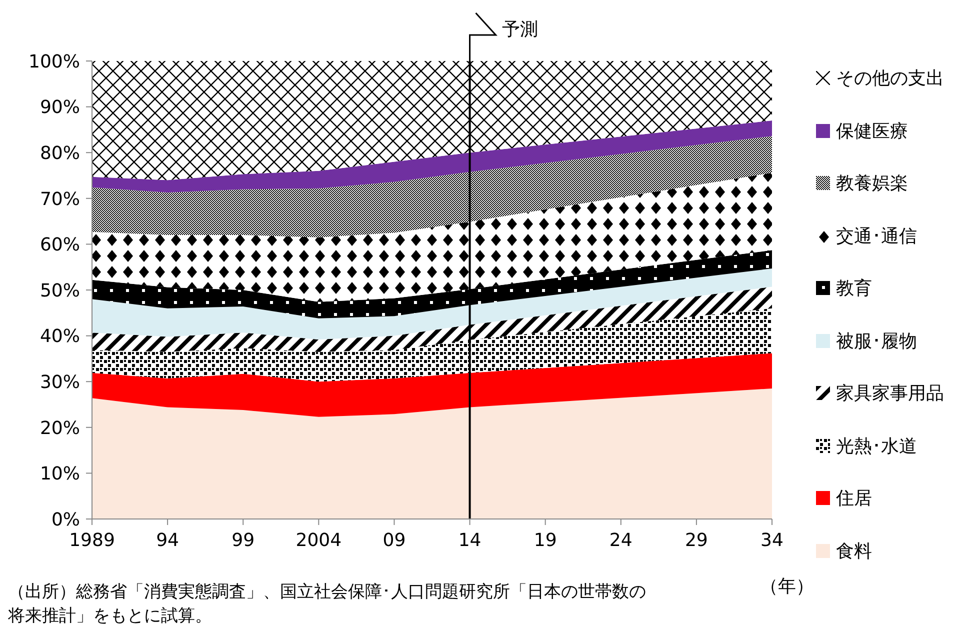  What do you see at coordinates (520, 29) in the screenshot?
I see `ref-line-label: 予測` at bounding box center [520, 29].